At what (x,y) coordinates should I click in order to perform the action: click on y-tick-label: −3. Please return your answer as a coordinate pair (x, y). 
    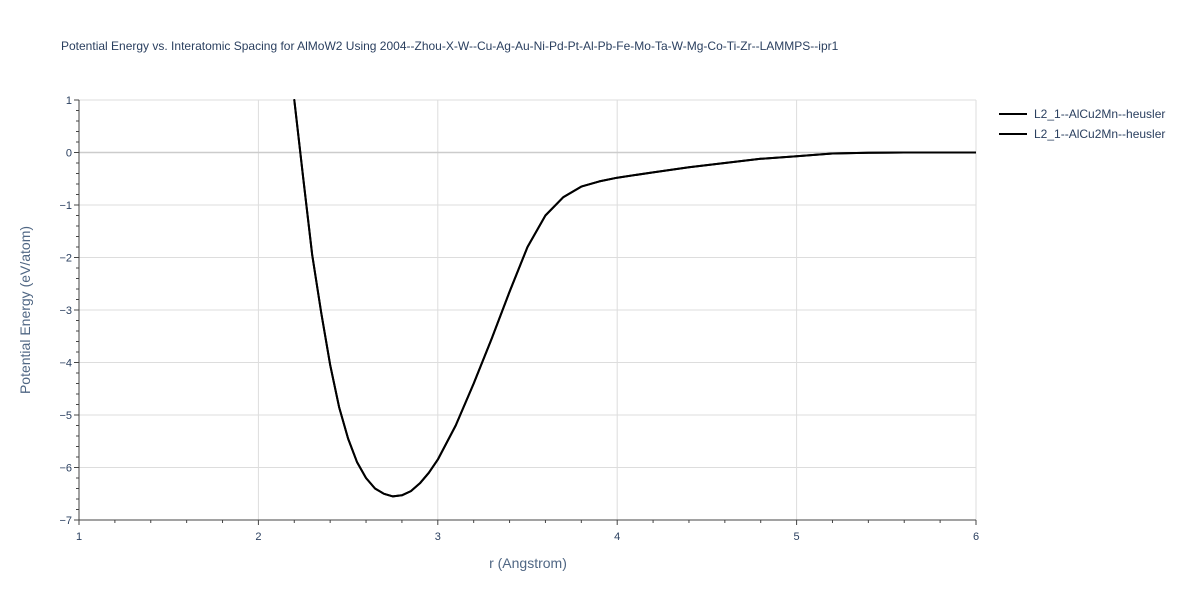
    Looking at the image, I should click on (65, 311).